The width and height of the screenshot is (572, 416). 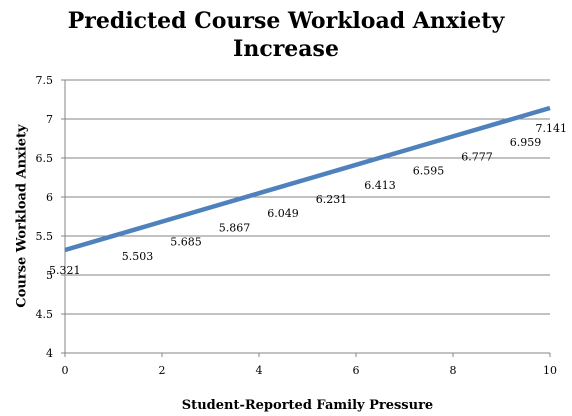 I want to click on data-label: 6.231, so click(x=332, y=199).